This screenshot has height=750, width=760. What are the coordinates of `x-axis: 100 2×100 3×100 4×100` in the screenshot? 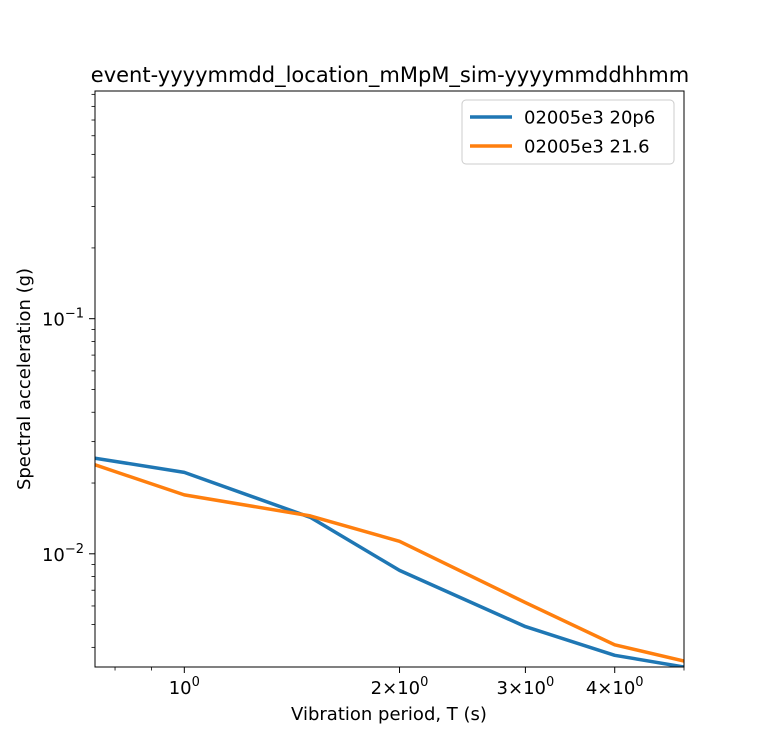 It's located at (399, 683).